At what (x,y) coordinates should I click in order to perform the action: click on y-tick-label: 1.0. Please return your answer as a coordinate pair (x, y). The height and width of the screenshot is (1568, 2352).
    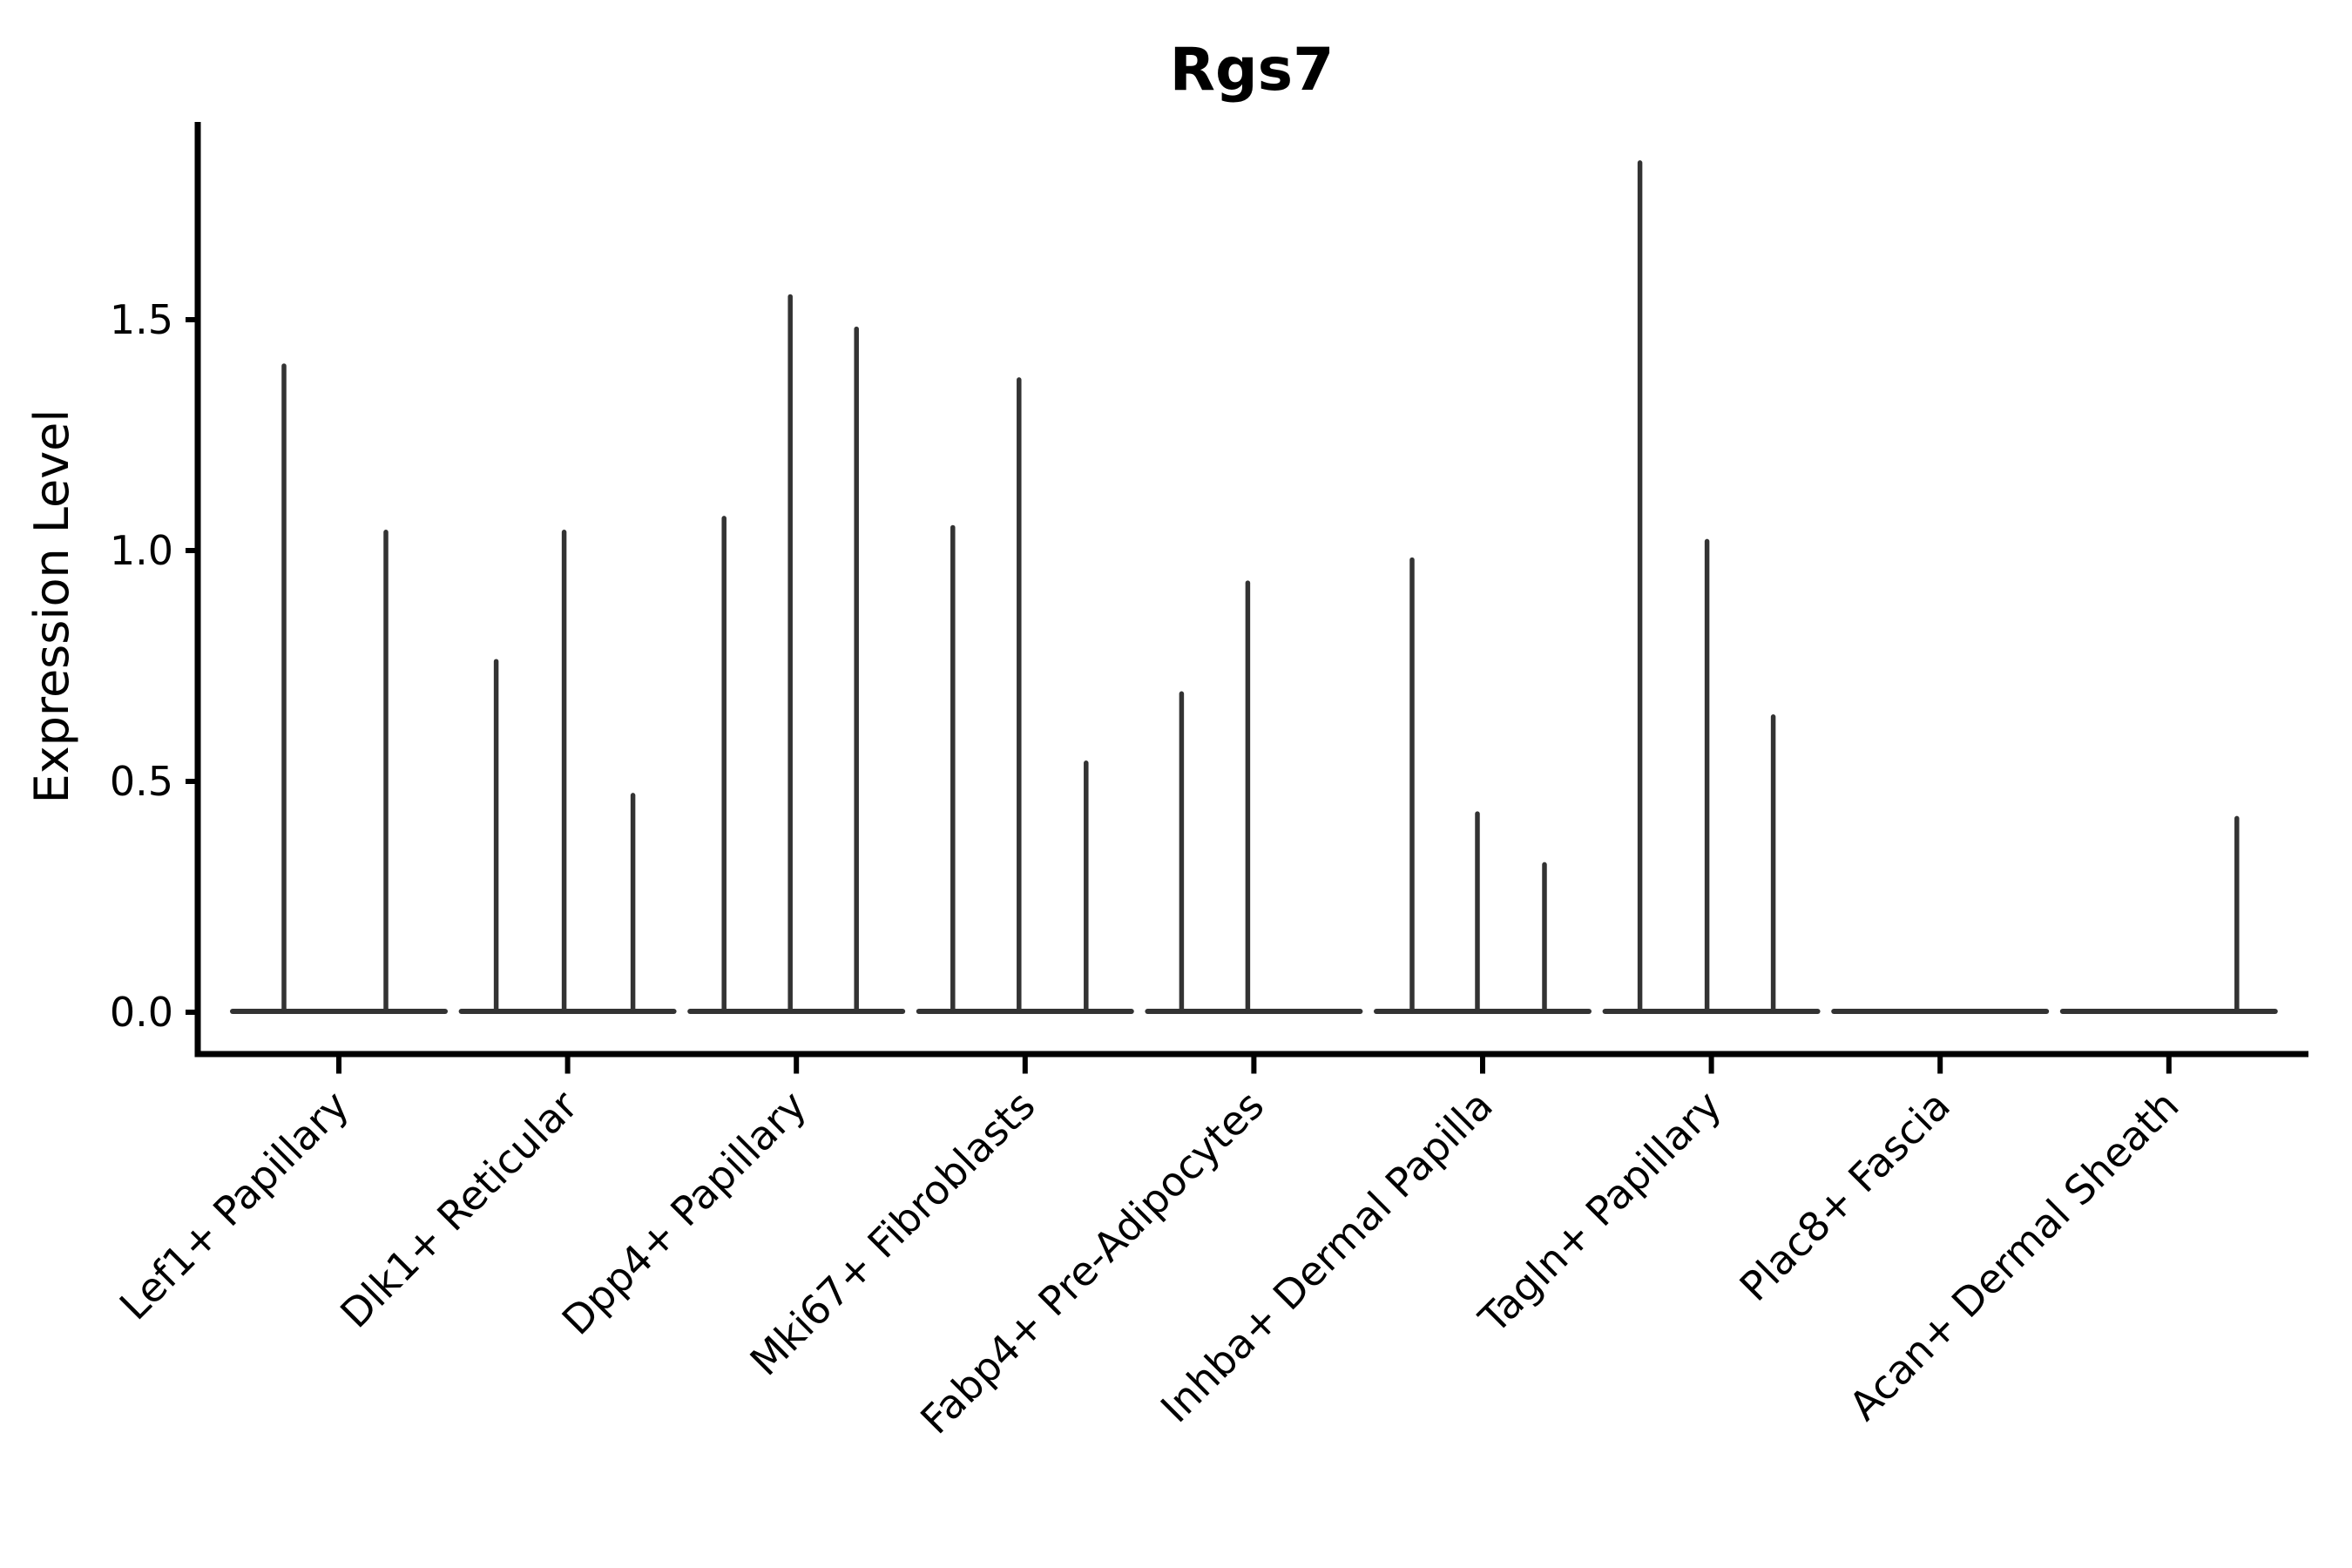
    Looking at the image, I should click on (141, 550).